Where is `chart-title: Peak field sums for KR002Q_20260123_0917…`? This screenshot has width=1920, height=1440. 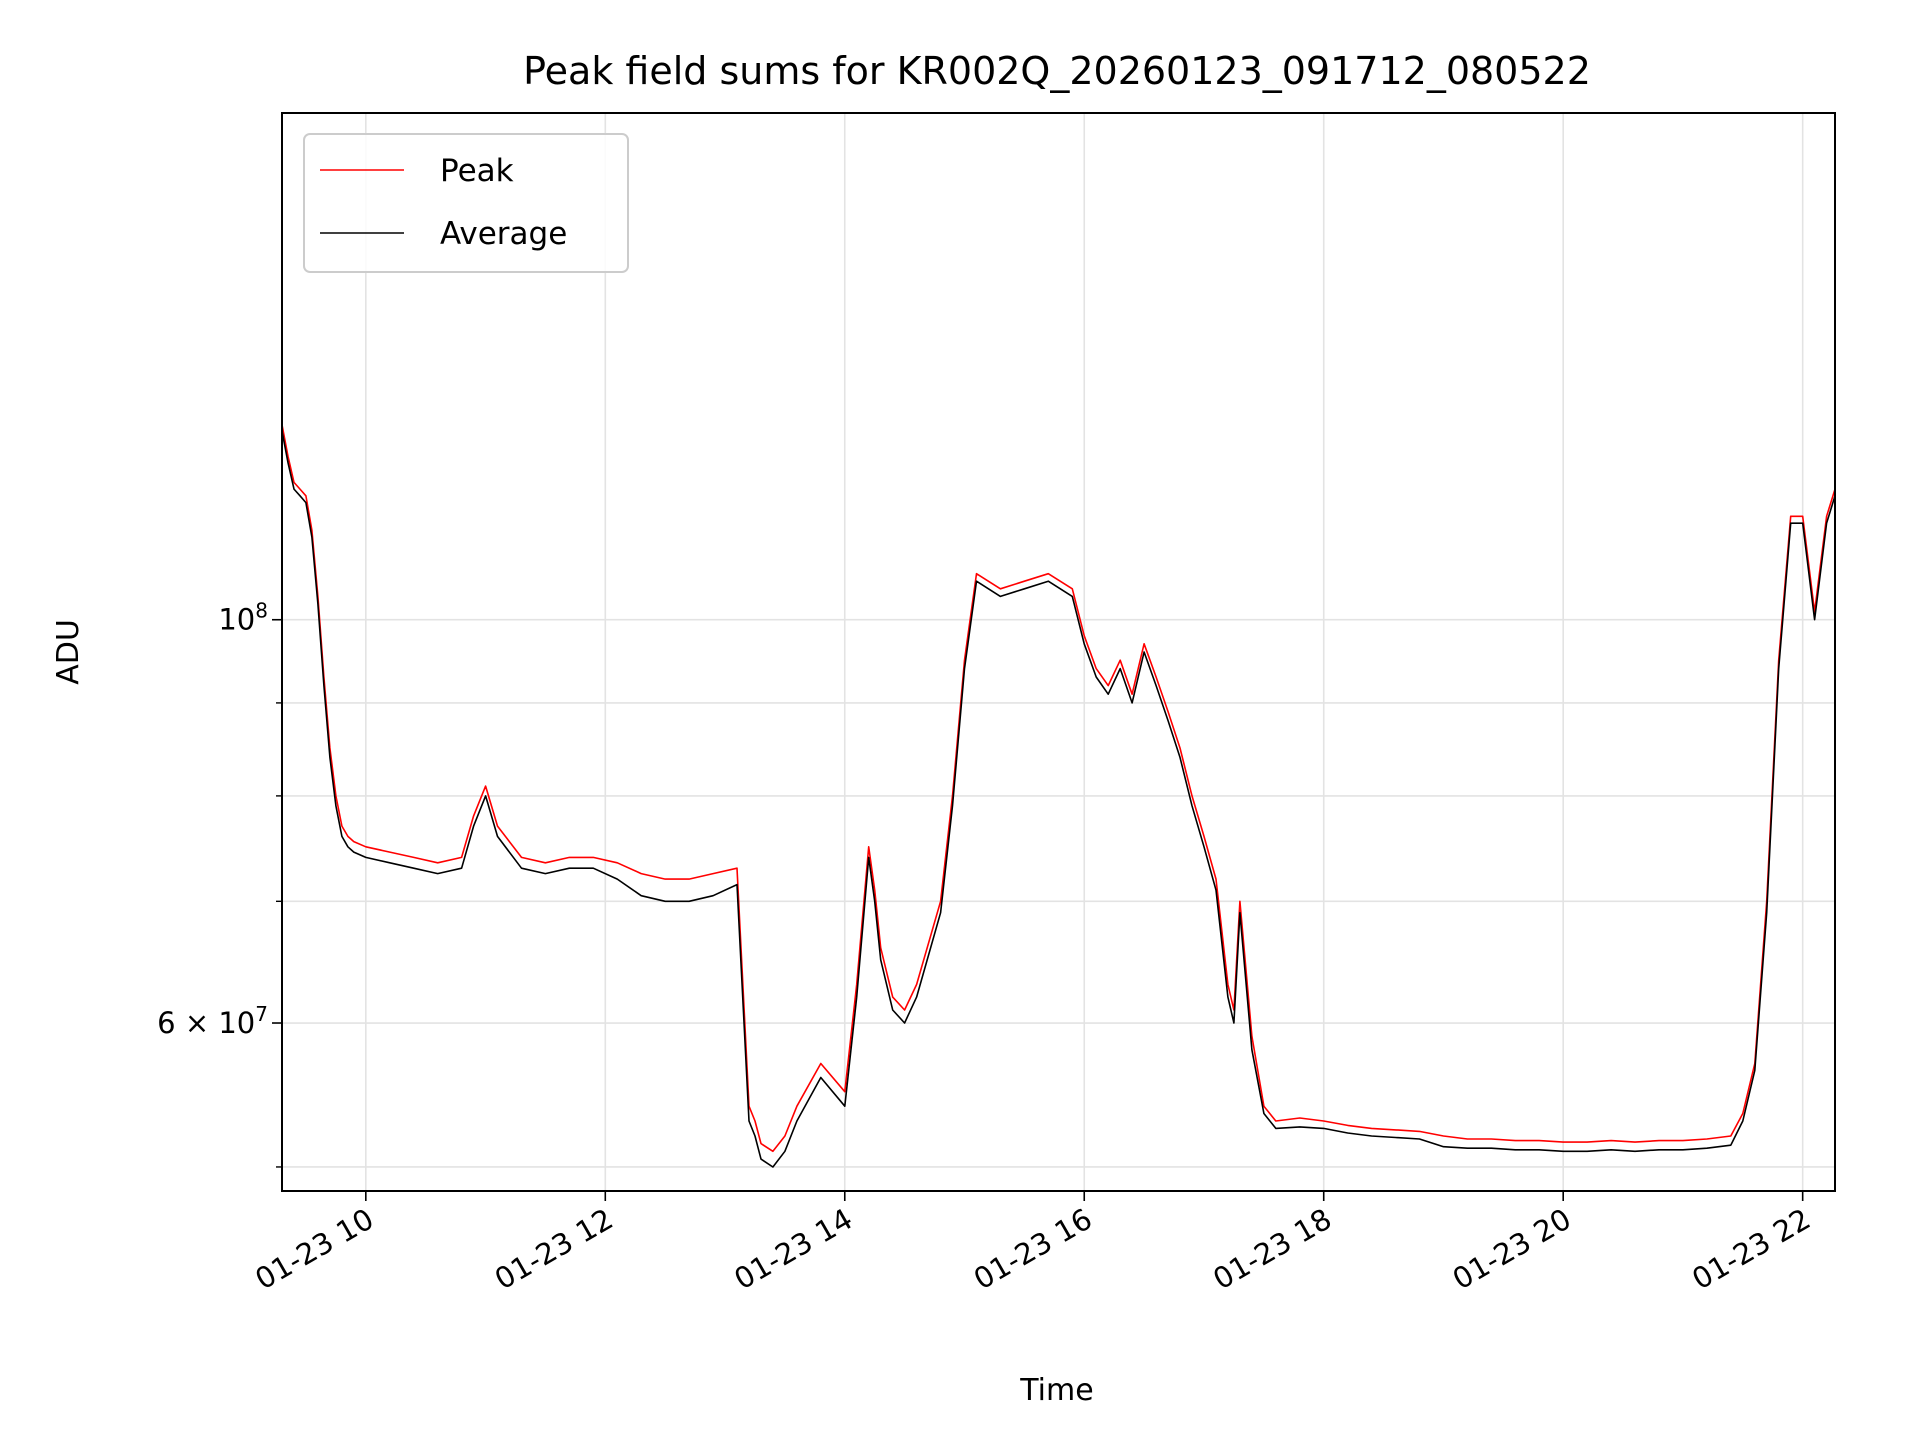 chart-title: Peak field sums for KR002Q_20260123_0917… is located at coordinates (1057, 71).